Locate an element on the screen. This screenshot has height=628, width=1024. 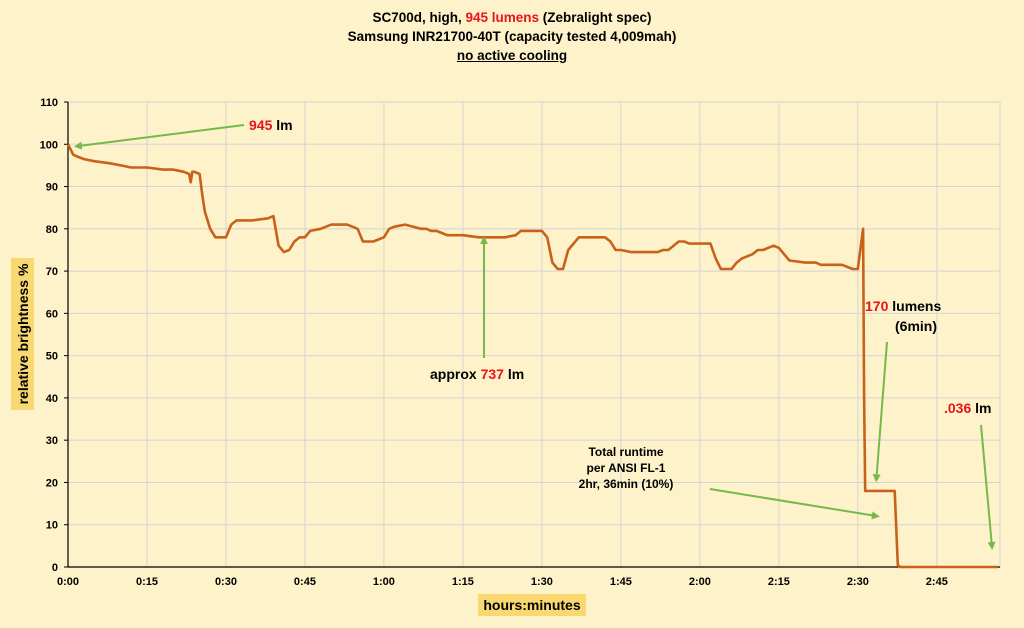
x-tick-label: 0:15 is located at coordinates (147, 582).